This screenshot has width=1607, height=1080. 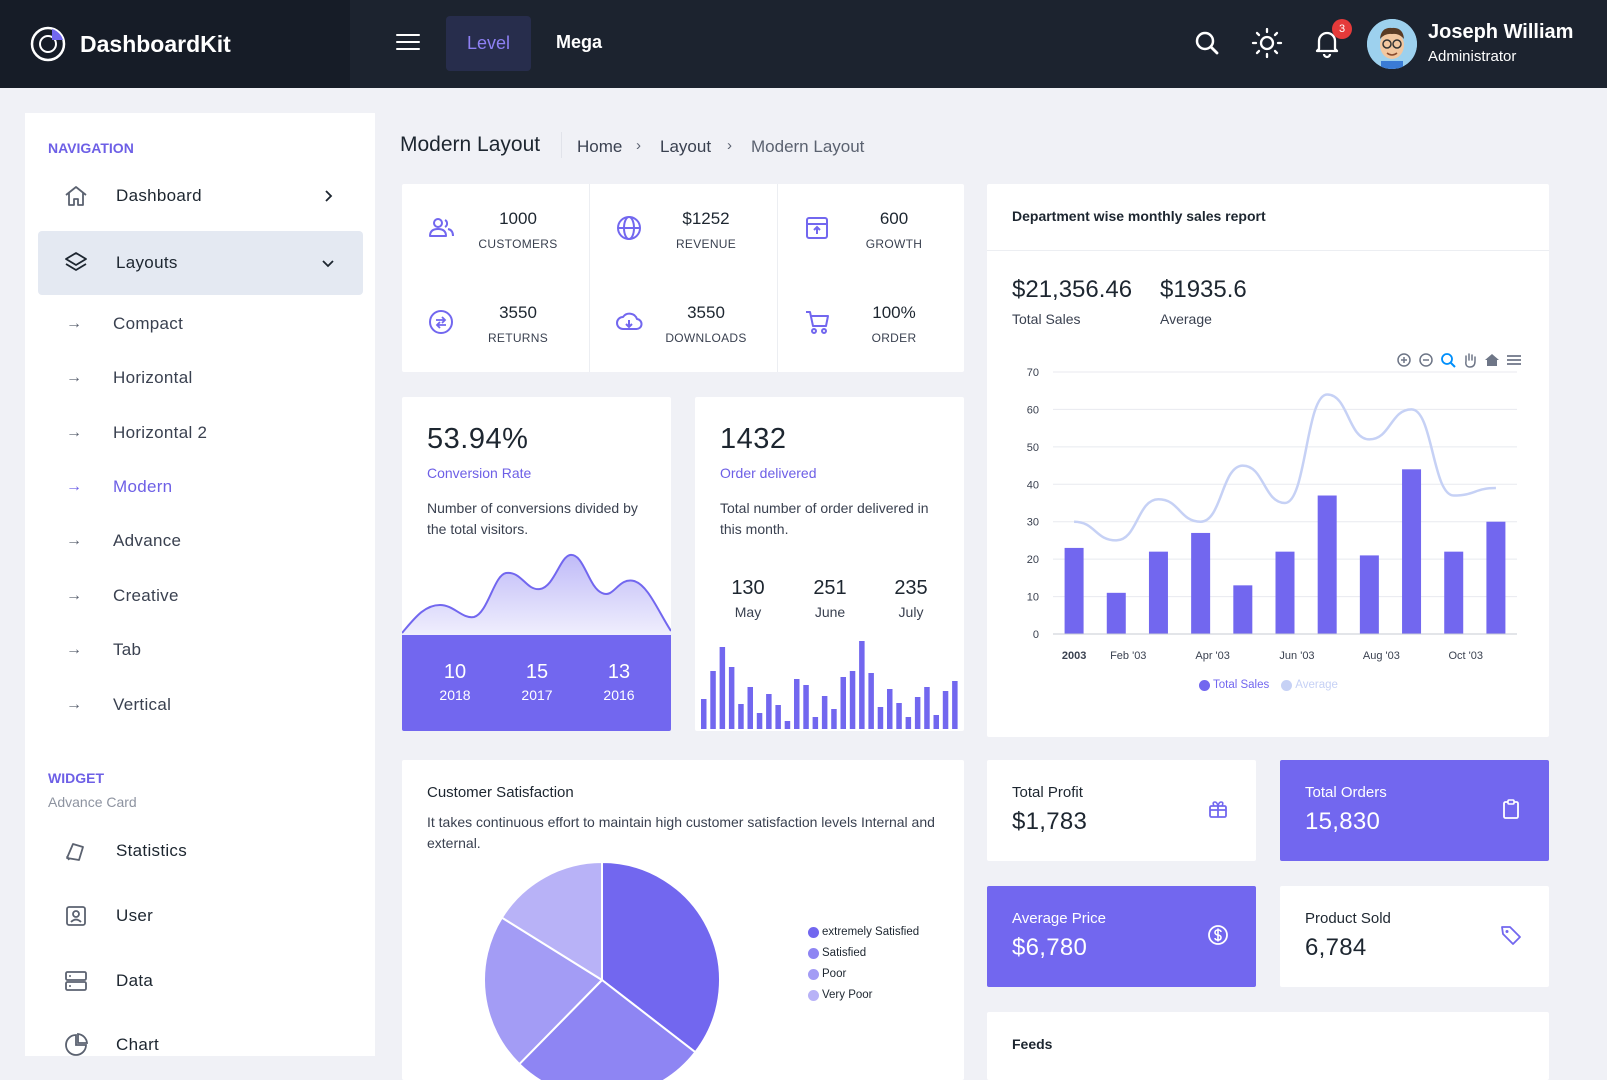 I want to click on sun-icon, so click(x=1267, y=43).